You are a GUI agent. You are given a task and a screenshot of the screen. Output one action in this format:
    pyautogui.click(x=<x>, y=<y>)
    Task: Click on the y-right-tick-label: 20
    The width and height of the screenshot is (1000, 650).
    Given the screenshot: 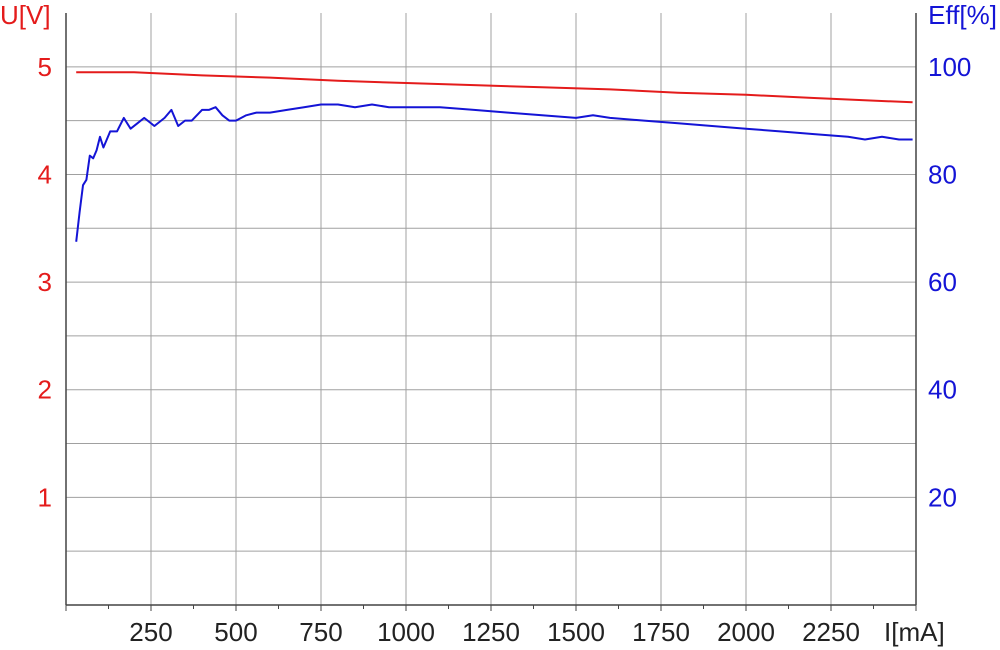 What is the action you would take?
    pyautogui.click(x=942, y=497)
    